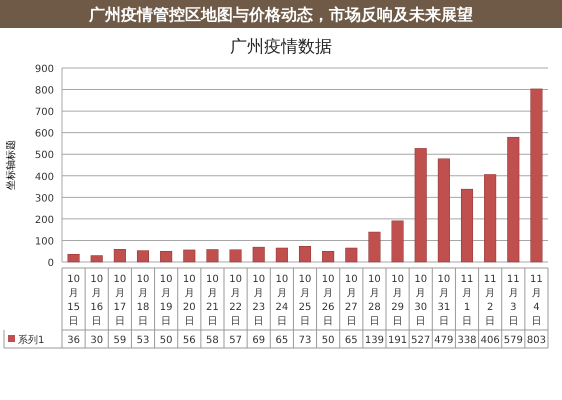 This screenshot has width=562, height=400. What do you see at coordinates (467, 340) in the screenshot?
I see `data-label: 338` at bounding box center [467, 340].